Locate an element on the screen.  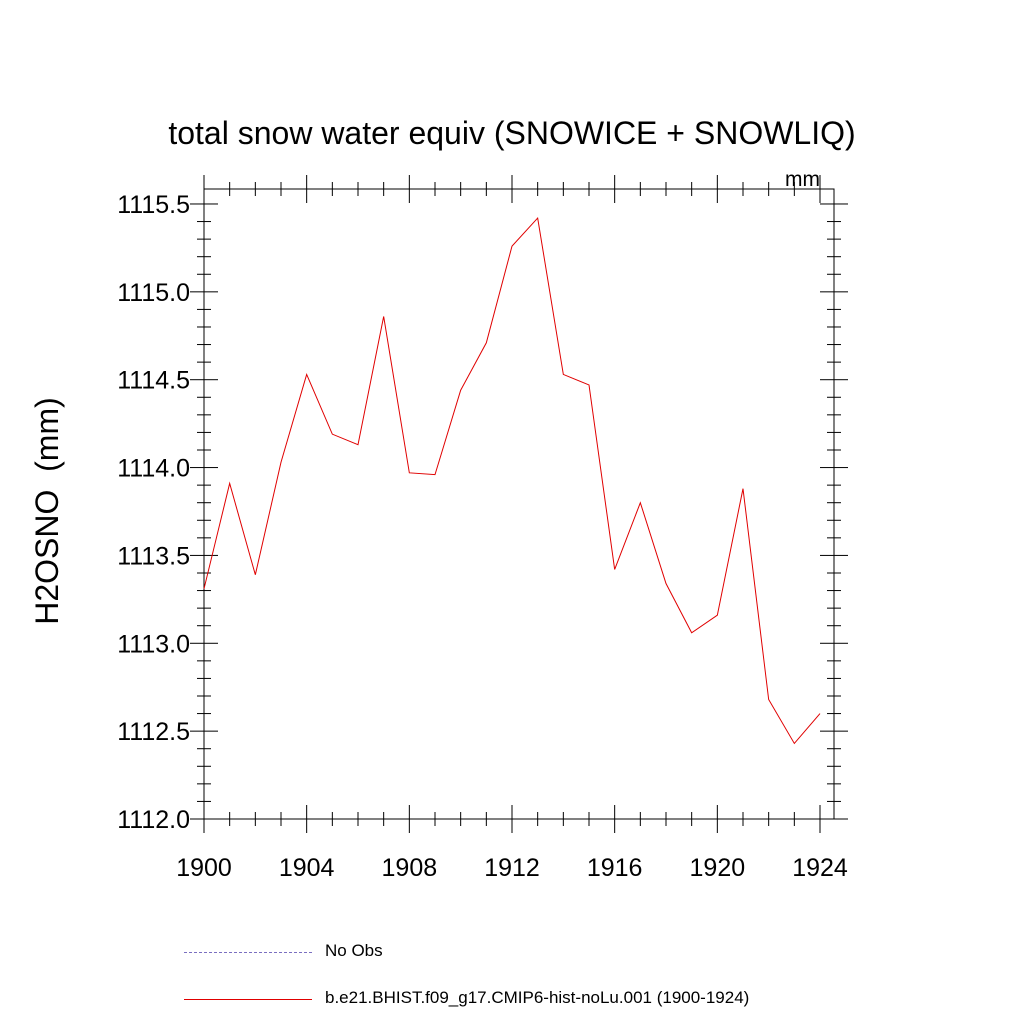
x-tick-label: 1908 is located at coordinates (410, 868).